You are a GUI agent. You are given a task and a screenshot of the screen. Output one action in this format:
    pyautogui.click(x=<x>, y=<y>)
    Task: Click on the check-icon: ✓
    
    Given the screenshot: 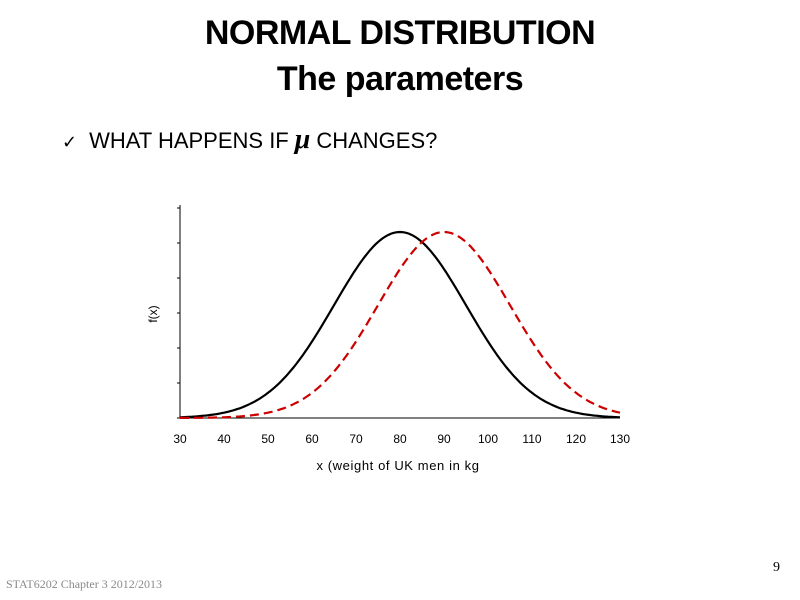 What is the action you would take?
    pyautogui.click(x=70, y=142)
    